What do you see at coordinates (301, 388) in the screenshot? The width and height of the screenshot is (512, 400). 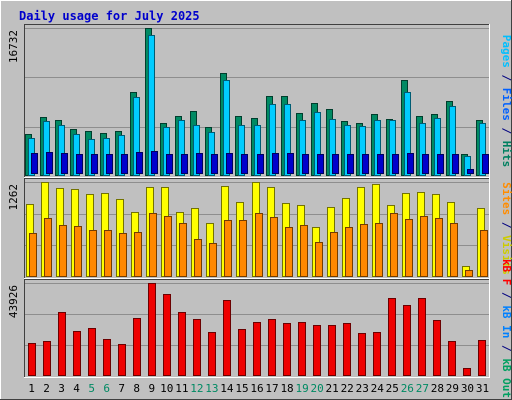 I see `x-tick-day-19: 19` at bounding box center [301, 388].